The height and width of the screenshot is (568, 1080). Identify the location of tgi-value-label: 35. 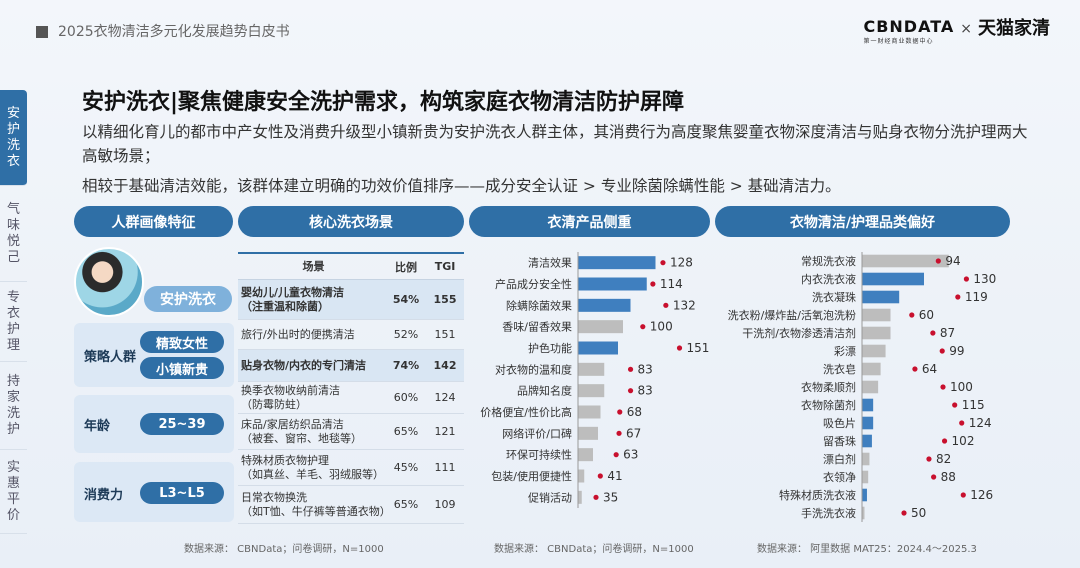
(610, 497).